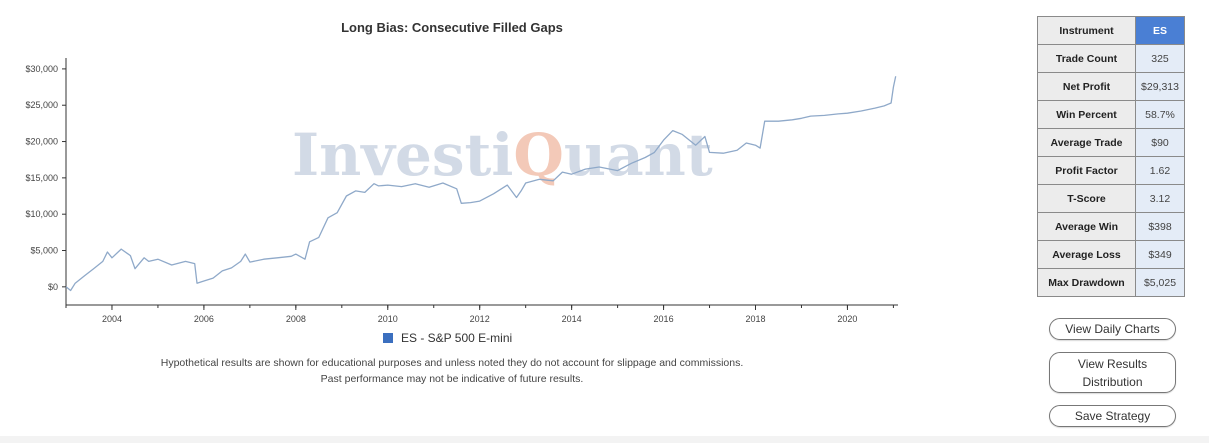  Describe the element at coordinates (538, 155) in the screenshot. I see `watermark-part-2: Q` at that location.